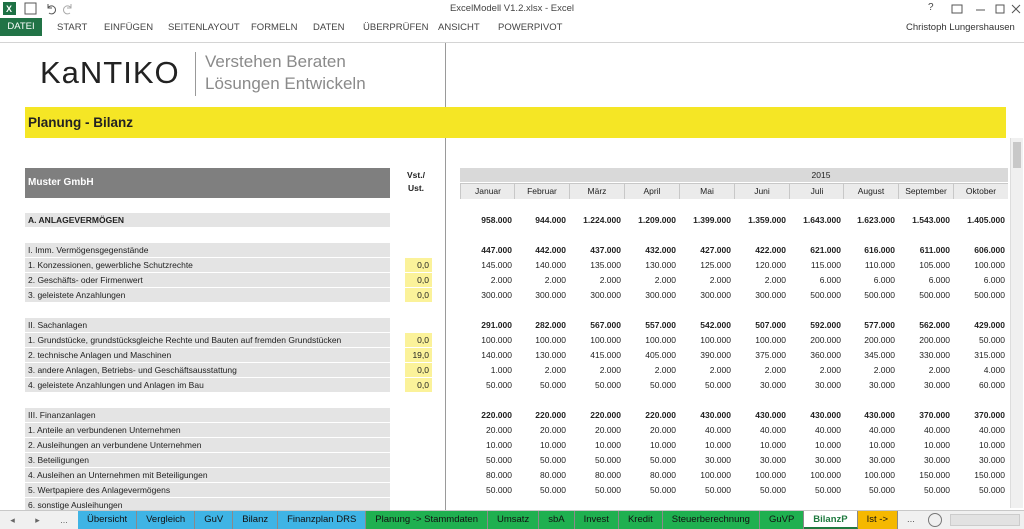  Describe the element at coordinates (879, 250) in the screenshot. I see `value-cell: 616.000` at that location.